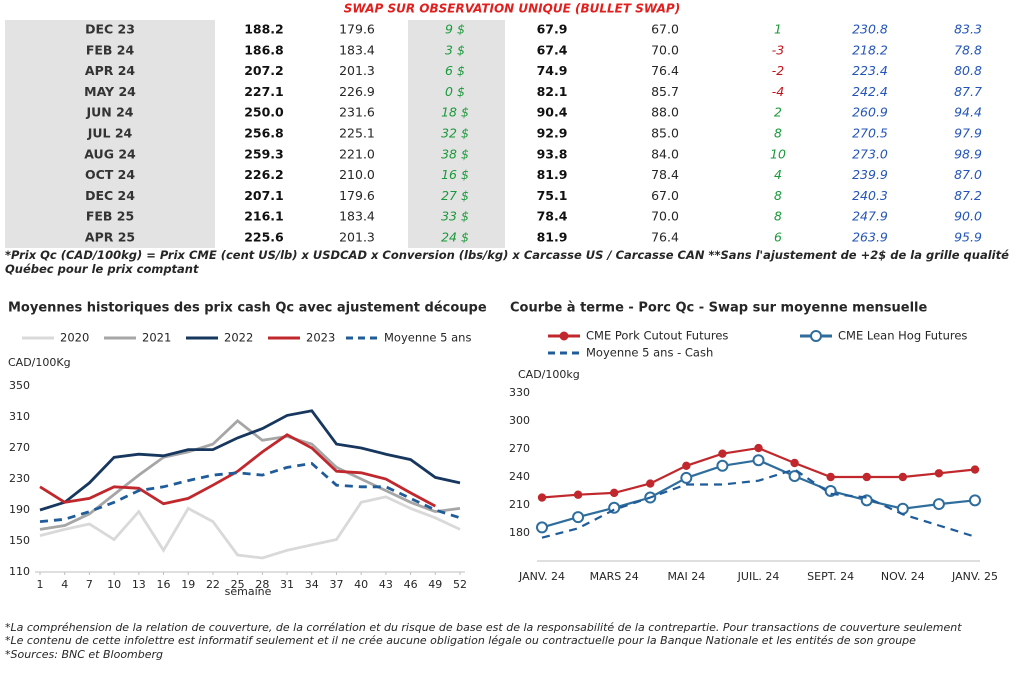 Image resolution: width=1024 pixels, height=674 pixels. I want to click on x-tick-label: 7, so click(89, 584).